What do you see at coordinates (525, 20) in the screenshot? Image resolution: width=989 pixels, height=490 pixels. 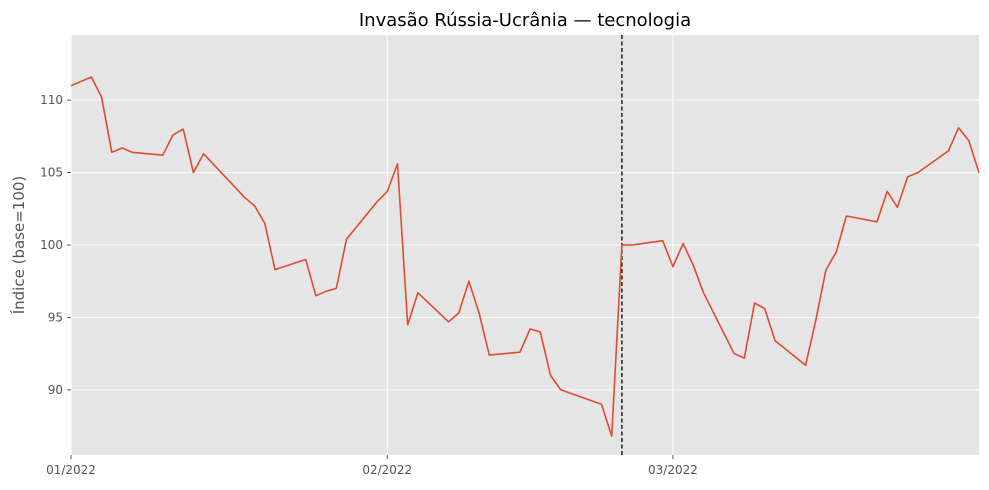 I see `chart-title: Invasão Rússia-Ucrânia — tecnologia` at bounding box center [525, 20].